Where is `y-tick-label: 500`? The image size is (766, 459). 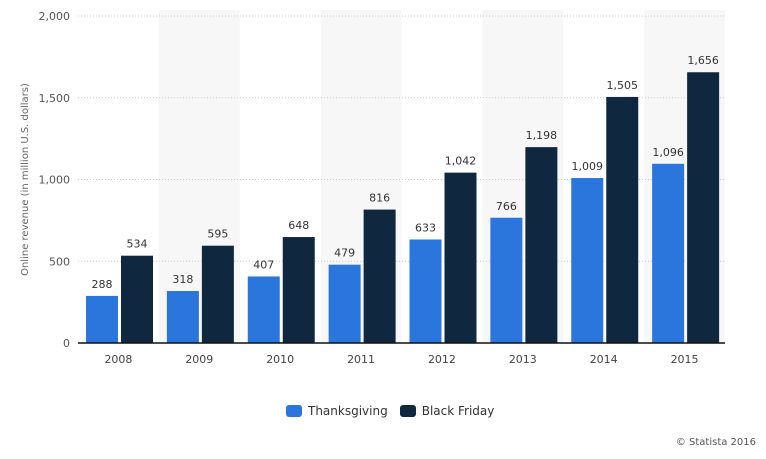 y-tick-label: 500 is located at coordinates (59, 261).